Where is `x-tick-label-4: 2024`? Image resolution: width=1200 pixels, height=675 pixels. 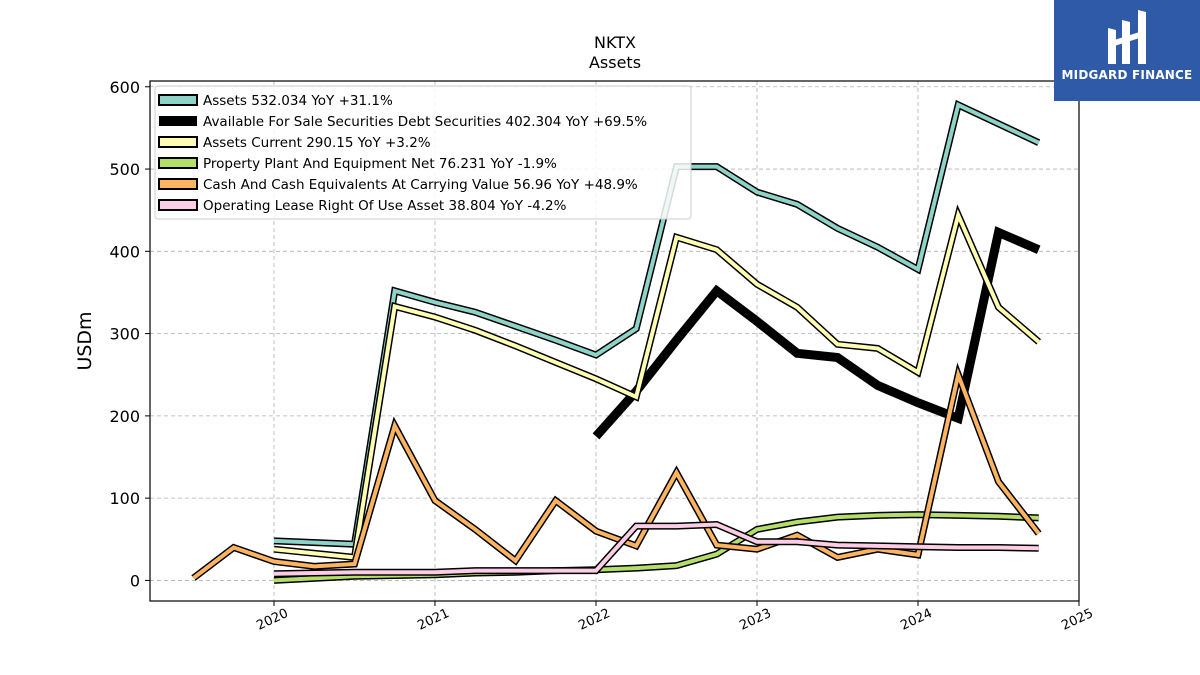
x-tick-label-4: 2024 is located at coordinates (916, 620).